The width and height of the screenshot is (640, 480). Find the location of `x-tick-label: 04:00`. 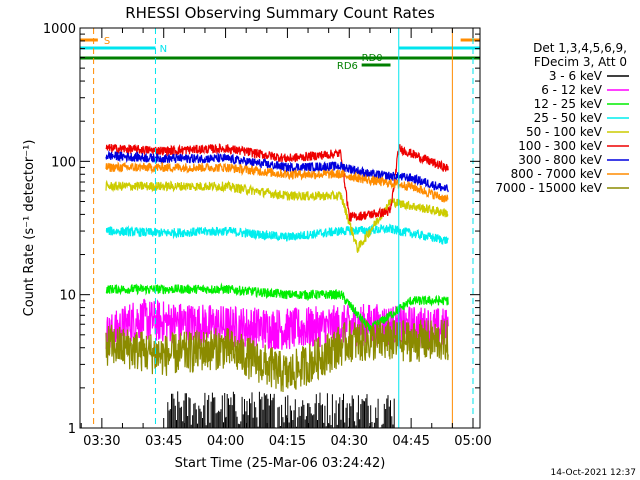

x-tick-label: 04:00 is located at coordinates (225, 441).